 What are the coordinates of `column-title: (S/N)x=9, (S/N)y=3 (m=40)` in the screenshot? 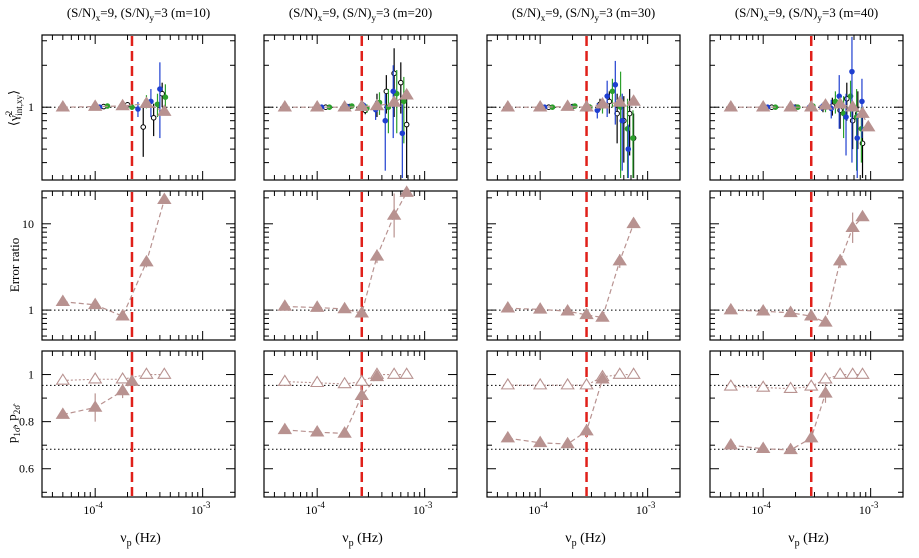 It's located at (806, 14).